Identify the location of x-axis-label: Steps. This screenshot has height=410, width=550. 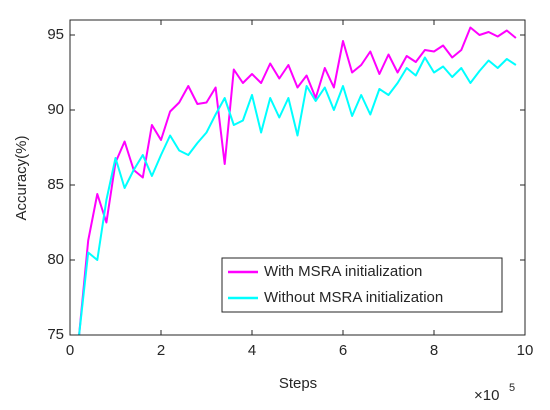
(298, 383).